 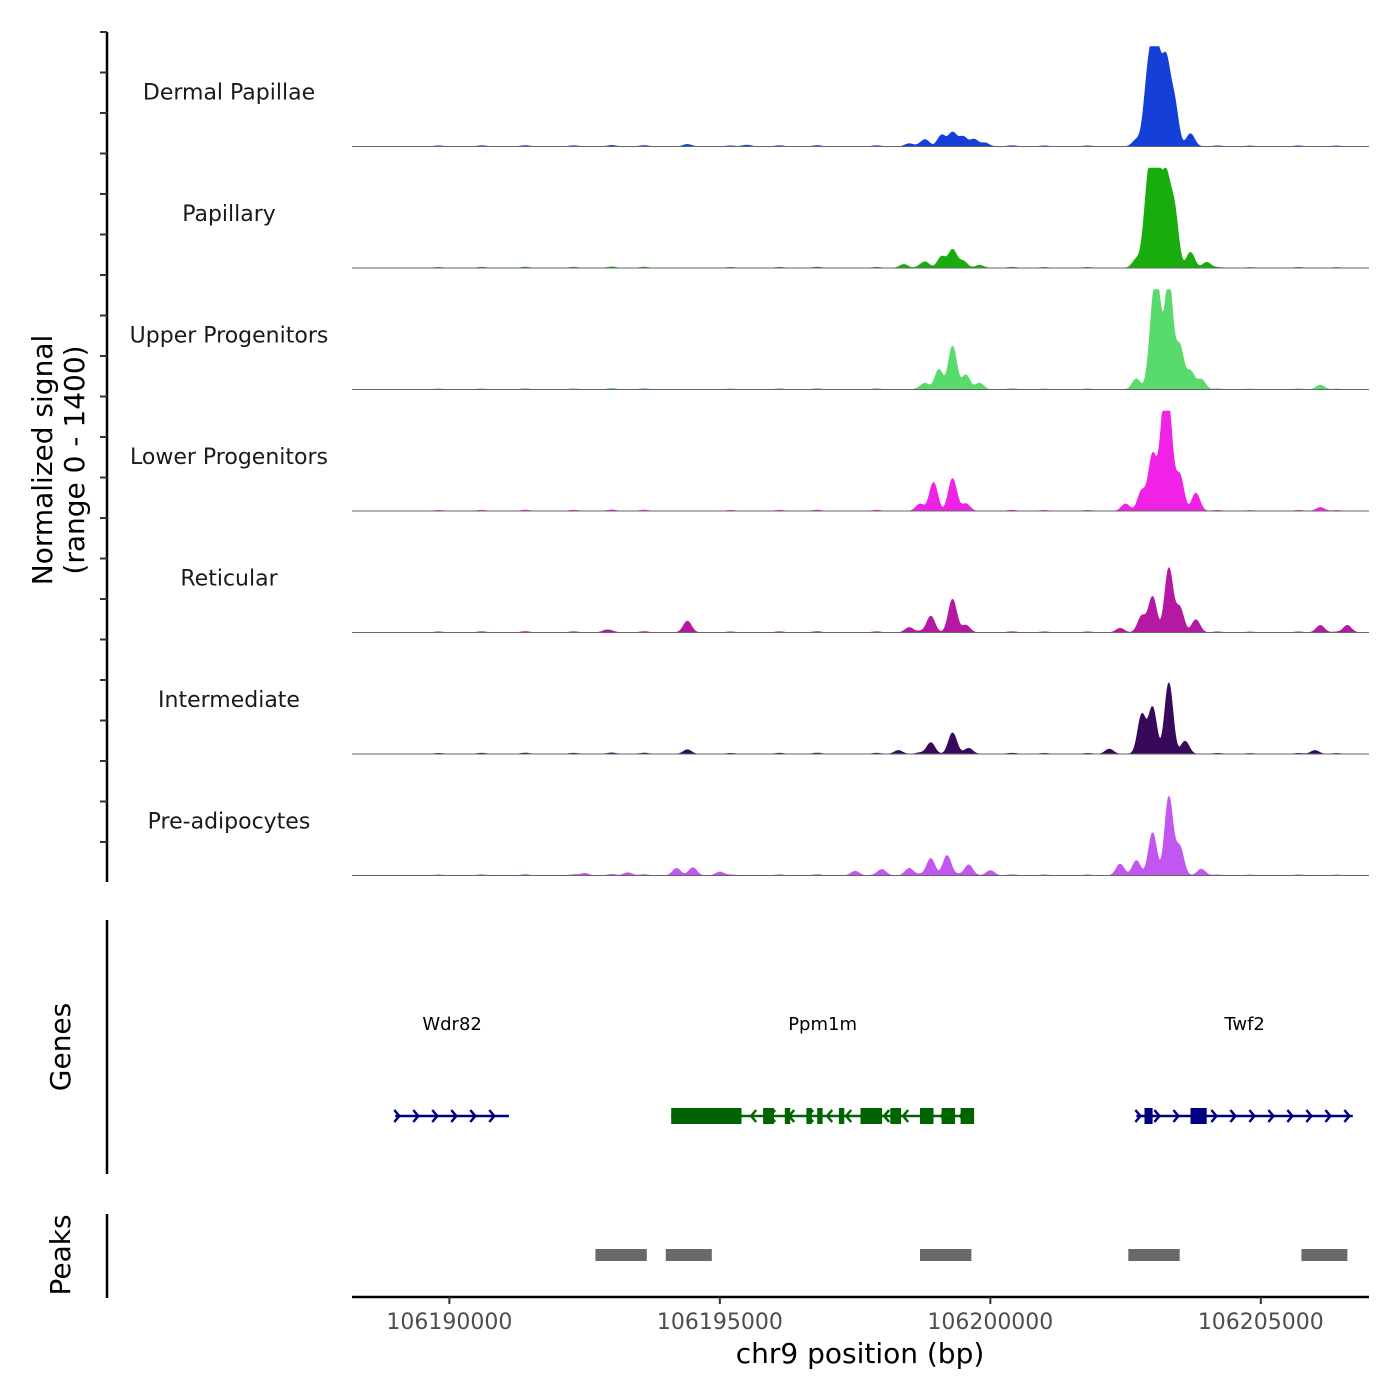 I want to click on gene-label: Twf2, so click(x=1244, y=1024).